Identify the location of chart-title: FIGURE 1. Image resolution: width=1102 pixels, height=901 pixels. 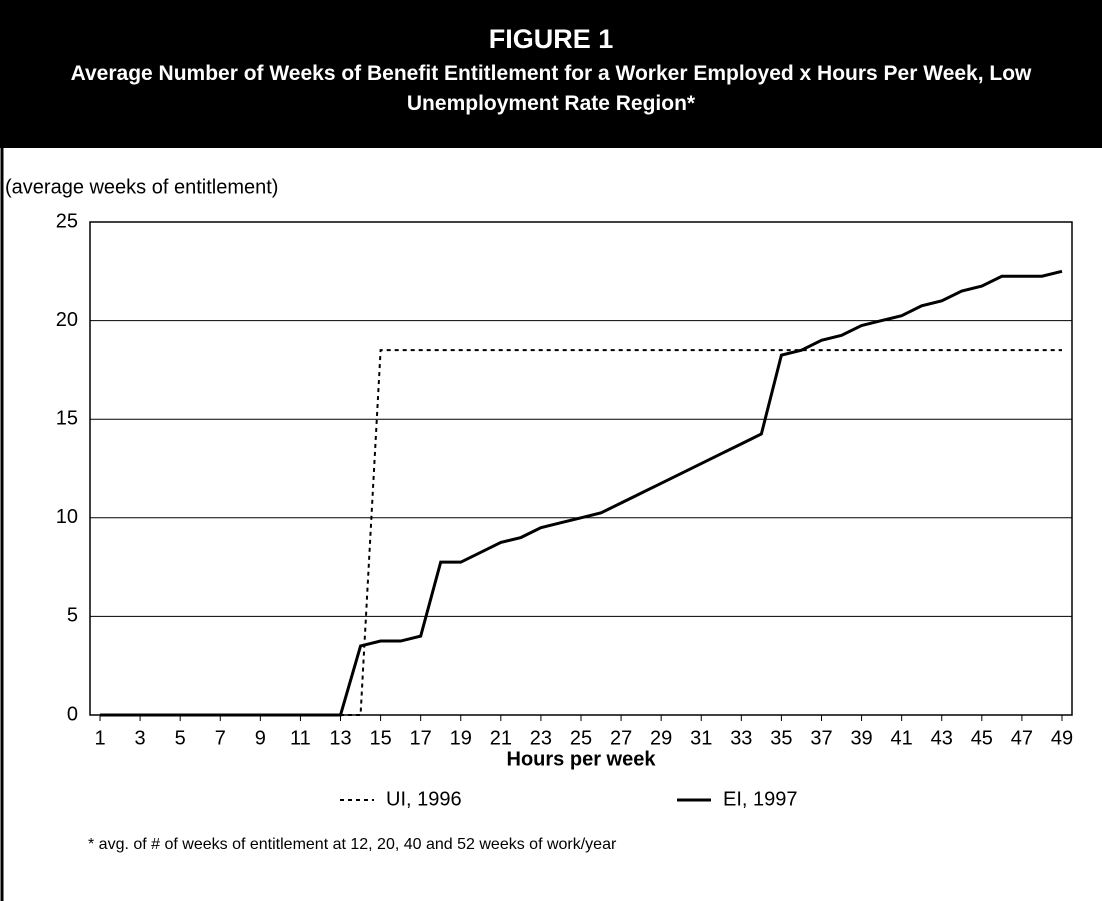
(551, 39).